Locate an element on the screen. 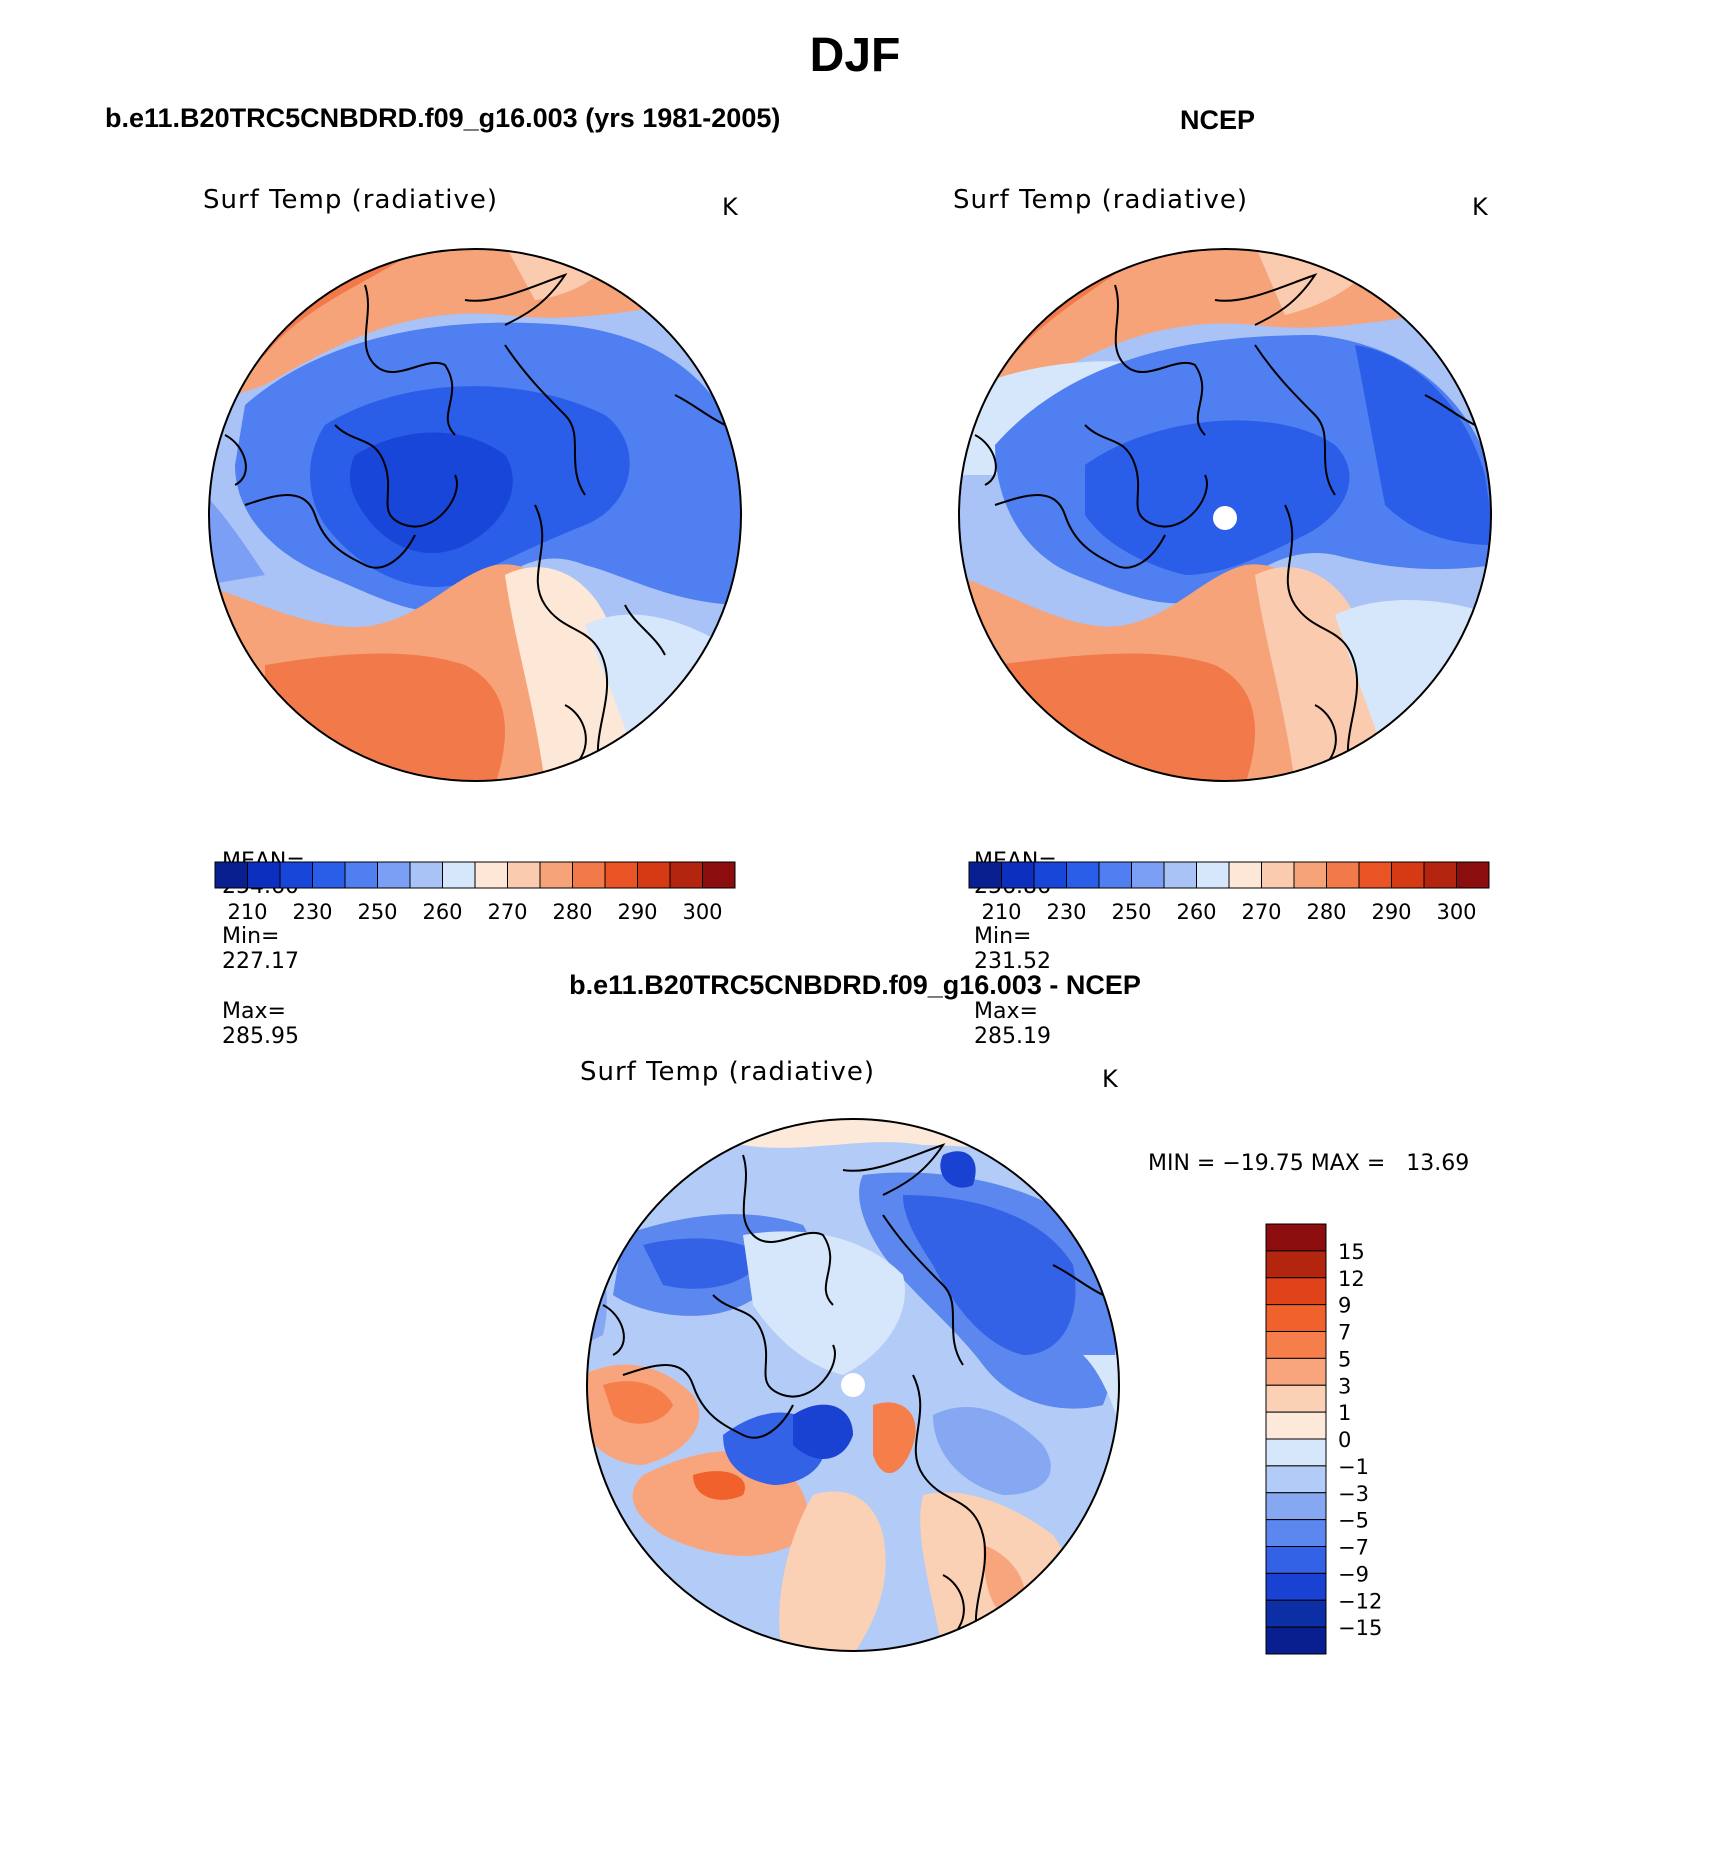 The image size is (1710, 1869). obs-units-label: K is located at coordinates (1480, 207).